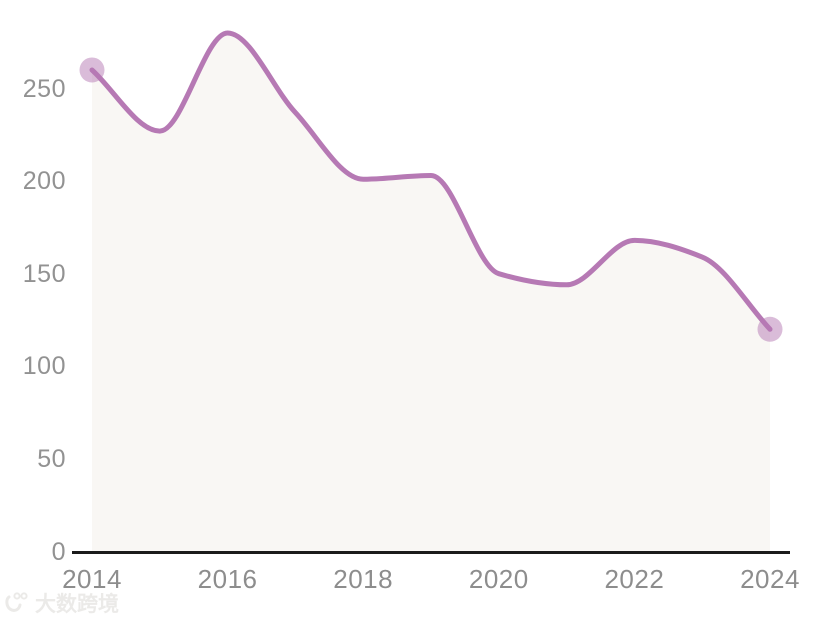 The height and width of the screenshot is (620, 816). I want to click on x-tick-label-2022: 2022, so click(634, 579).